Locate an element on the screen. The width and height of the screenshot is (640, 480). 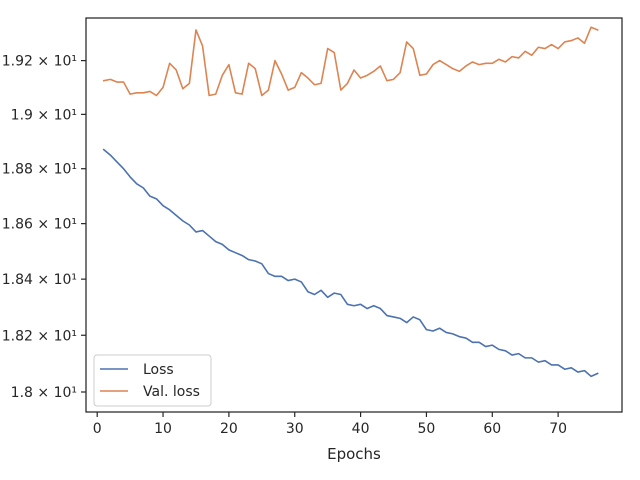
y-tick-label: 1.8 × 10¹ is located at coordinates (44, 393).